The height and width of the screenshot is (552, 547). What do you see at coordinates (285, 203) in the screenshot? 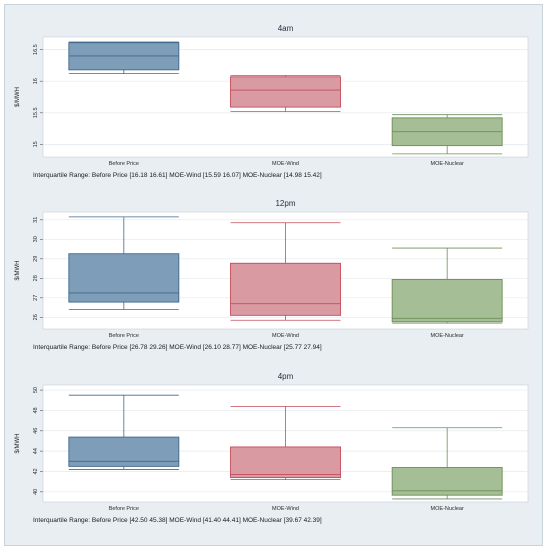
I see `panel-title: 12pm` at bounding box center [285, 203].